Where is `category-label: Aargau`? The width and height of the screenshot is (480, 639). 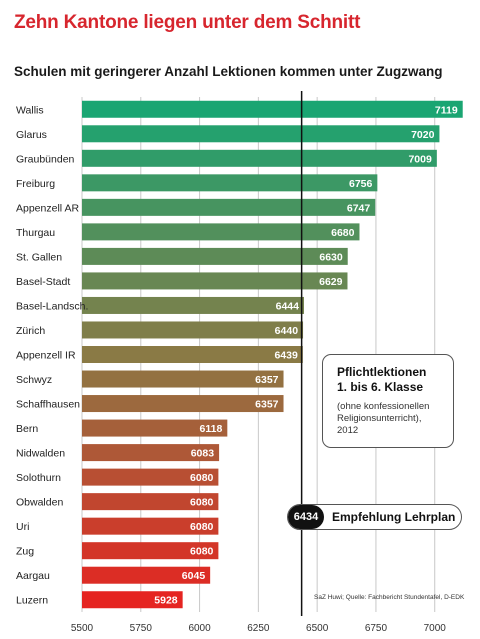
category-label: Aargau is located at coordinates (33, 576).